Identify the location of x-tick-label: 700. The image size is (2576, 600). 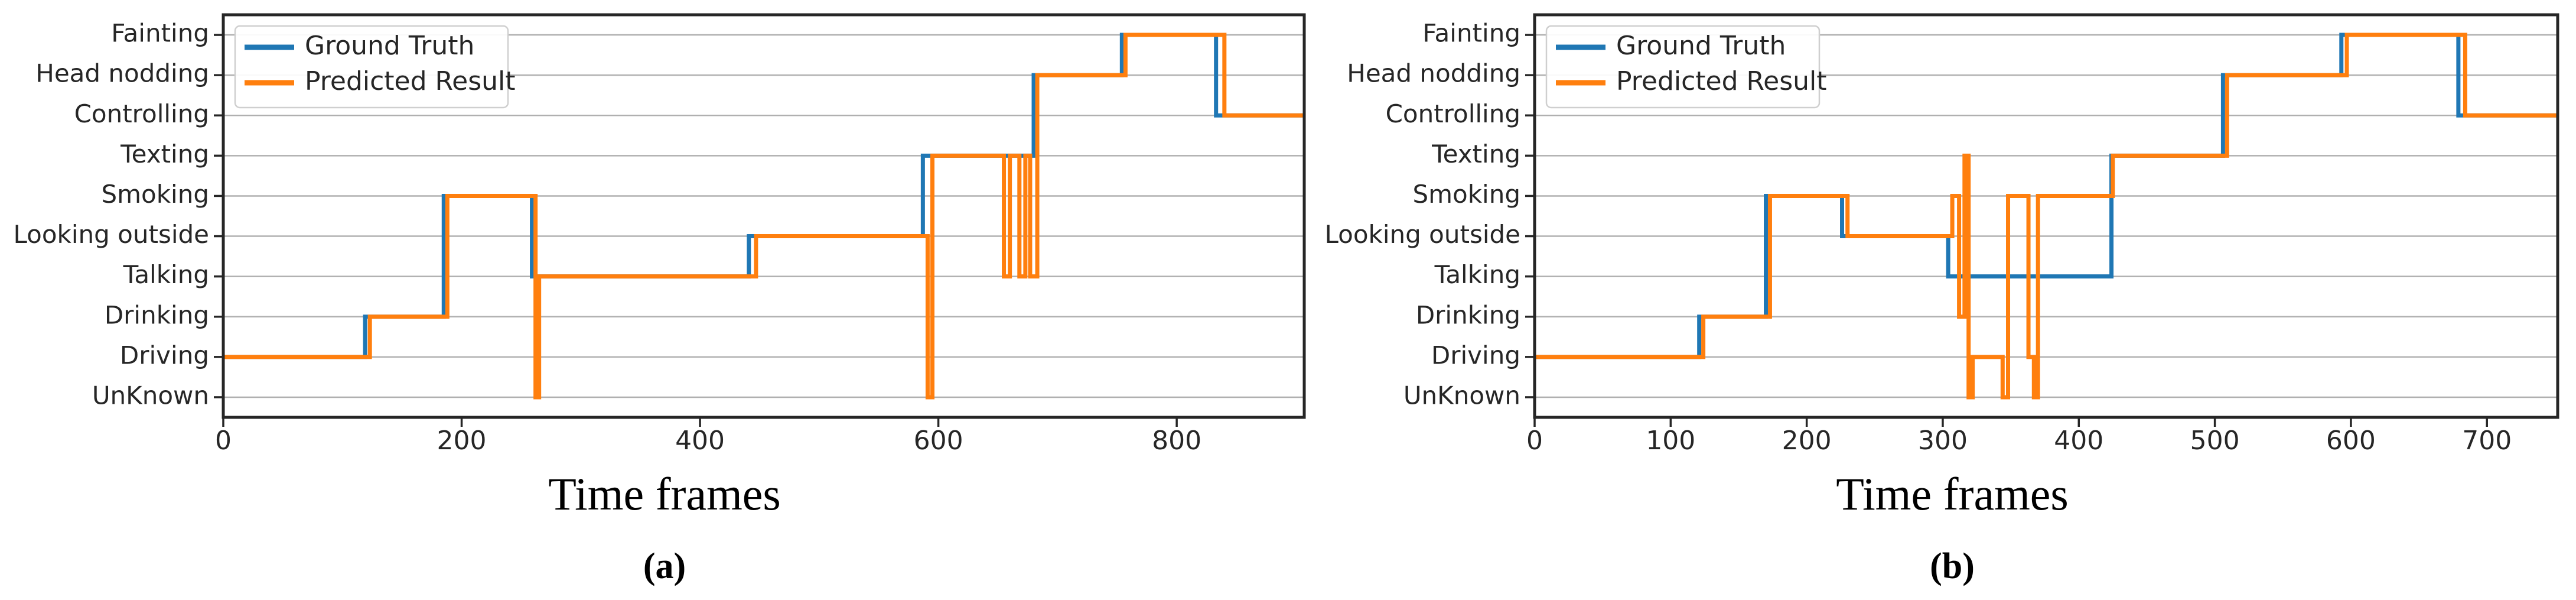
(2487, 441).